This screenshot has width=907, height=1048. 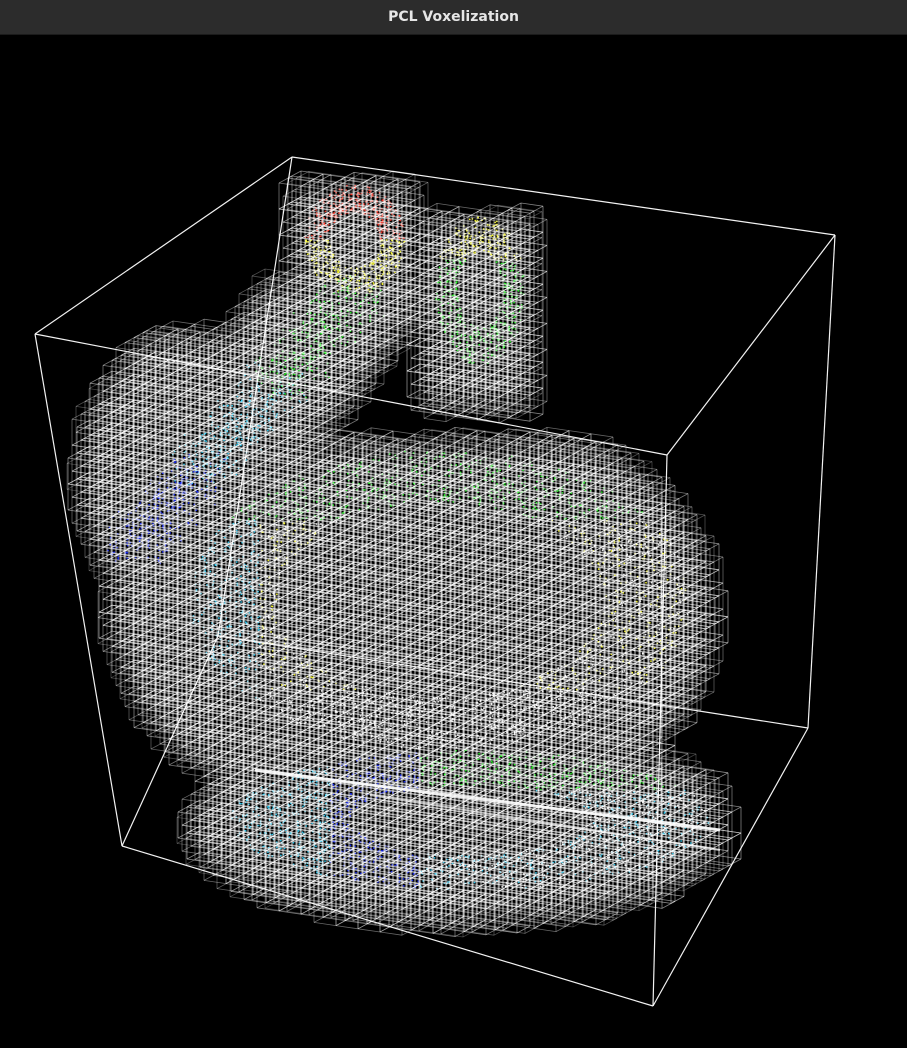 I want to click on window-title: PCL Voxelization, so click(x=453, y=17).